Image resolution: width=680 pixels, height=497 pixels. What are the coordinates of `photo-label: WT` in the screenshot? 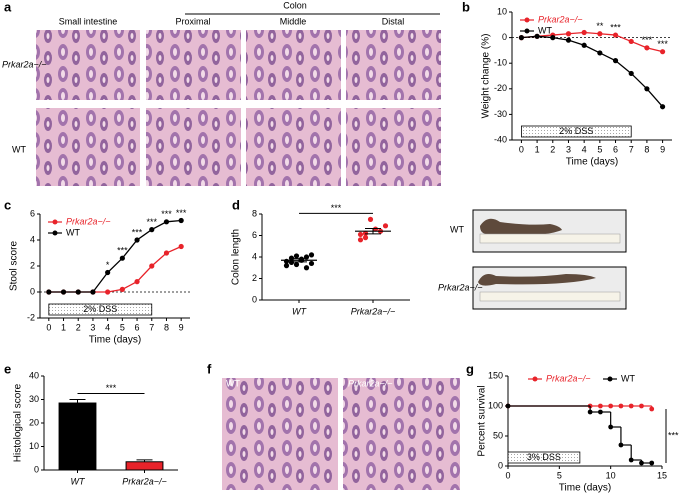 It's located at (457, 229).